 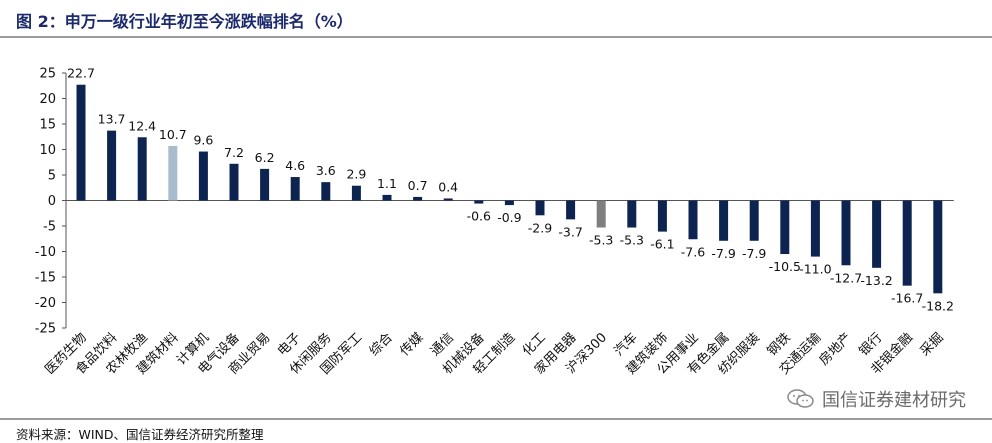 What do you see at coordinates (907, 298) in the screenshot?
I see `data-label: -16.7` at bounding box center [907, 298].